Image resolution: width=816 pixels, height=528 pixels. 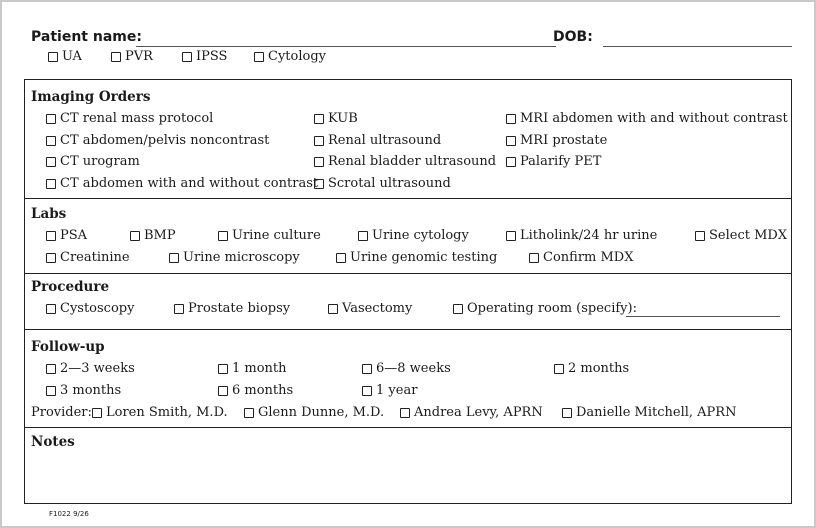 What do you see at coordinates (269, 235) in the screenshot?
I see `checkbox-urine-culture: Urine culture` at bounding box center [269, 235].